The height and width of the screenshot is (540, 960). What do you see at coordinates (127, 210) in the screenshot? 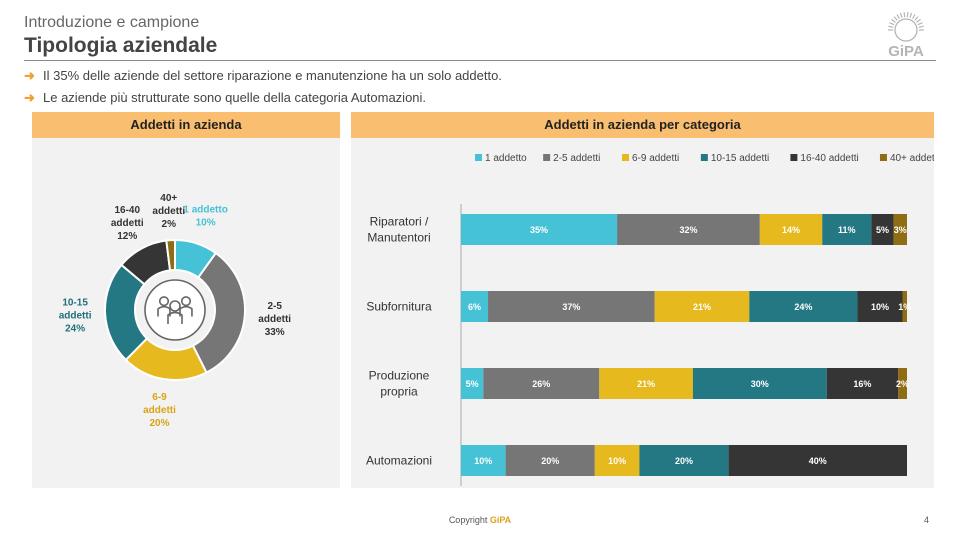
I see `pie-category-label: 16-40` at bounding box center [127, 210].